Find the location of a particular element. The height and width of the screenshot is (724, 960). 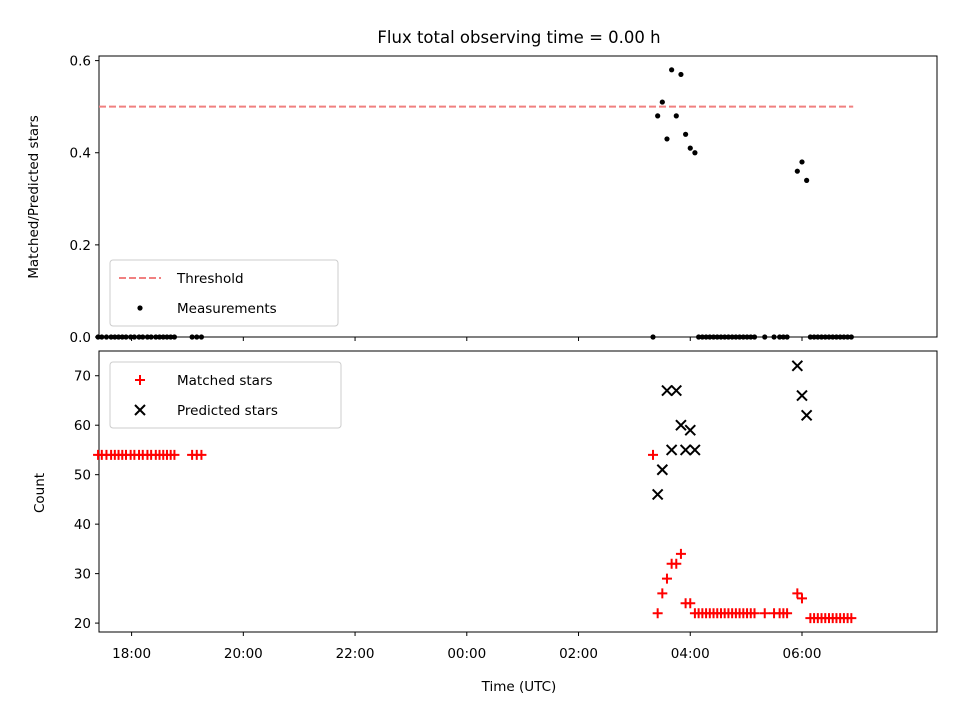

x-tick-label: 22:00 is located at coordinates (355, 654).